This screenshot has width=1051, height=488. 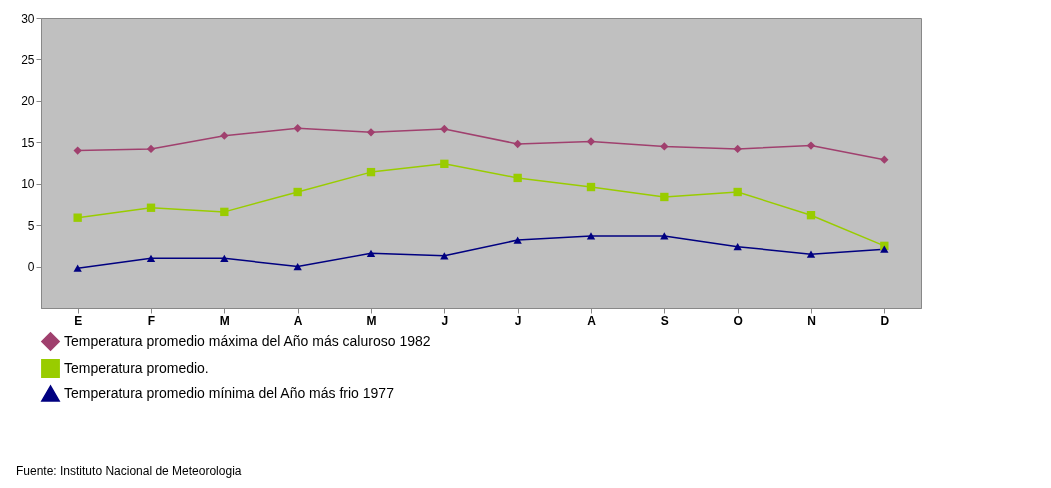 What do you see at coordinates (31, 267) in the screenshot?
I see `y-tick-label: 0` at bounding box center [31, 267].